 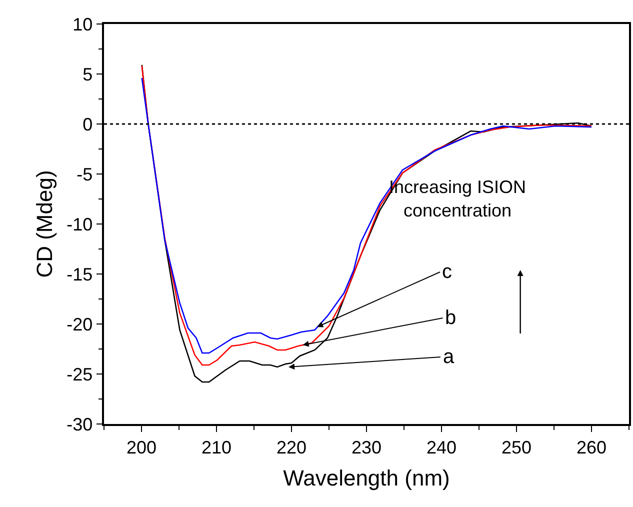 I want to click on x-tick-label: 220, so click(x=291, y=447).